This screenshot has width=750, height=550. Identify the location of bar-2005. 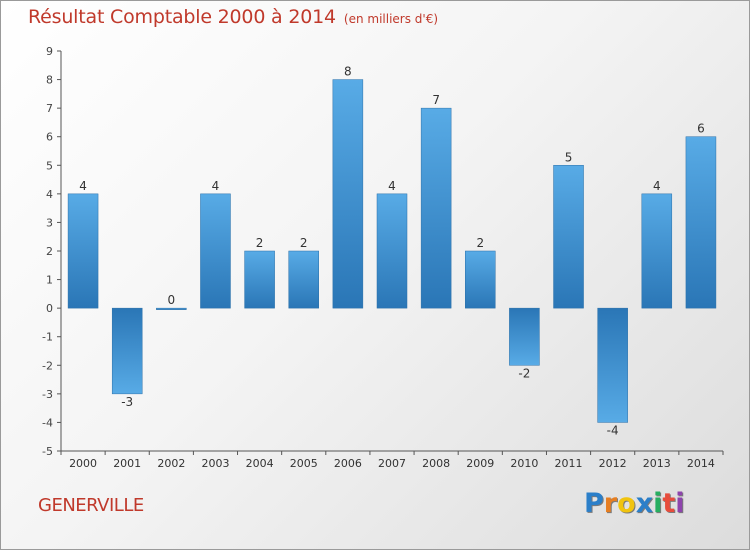
(303, 279).